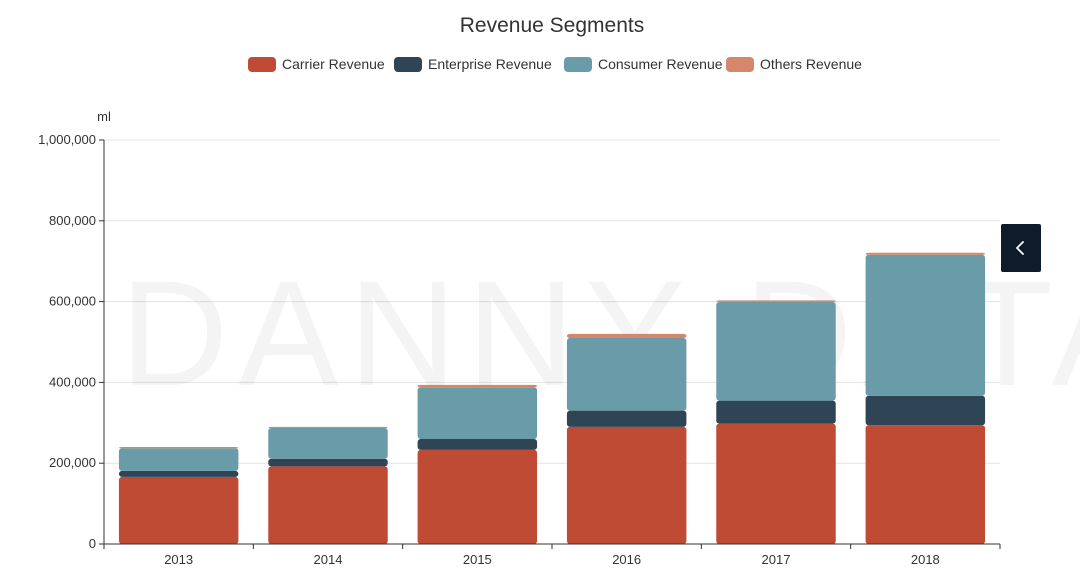 The width and height of the screenshot is (1080, 569). What do you see at coordinates (72, 462) in the screenshot?
I see `y-tick-label: 200,000` at bounding box center [72, 462].